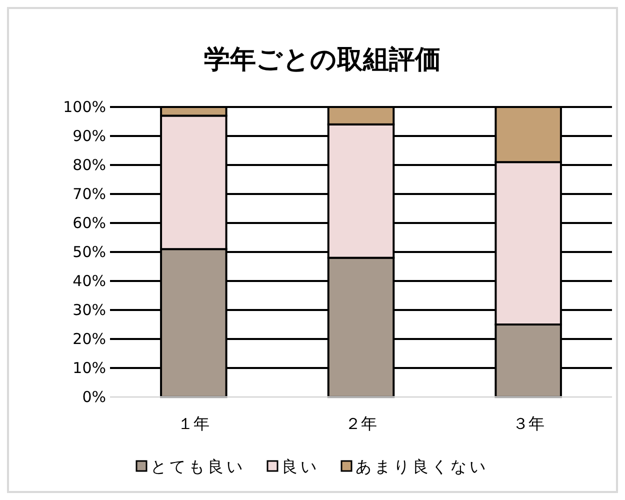 This screenshot has height=500, width=625. Describe the element at coordinates (301, 466) in the screenshot. I see `legend-label: 良い` at that location.